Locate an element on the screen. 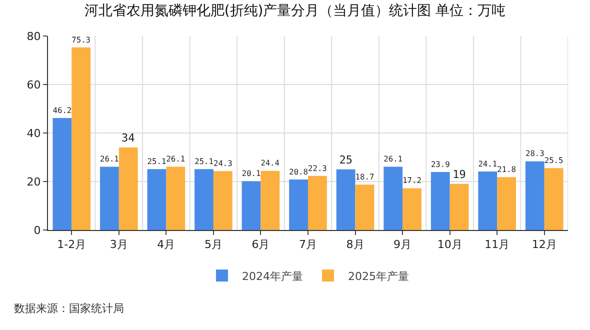 This screenshot has height=330, width=590. x-tick-label: 7月 is located at coordinates (308, 245).